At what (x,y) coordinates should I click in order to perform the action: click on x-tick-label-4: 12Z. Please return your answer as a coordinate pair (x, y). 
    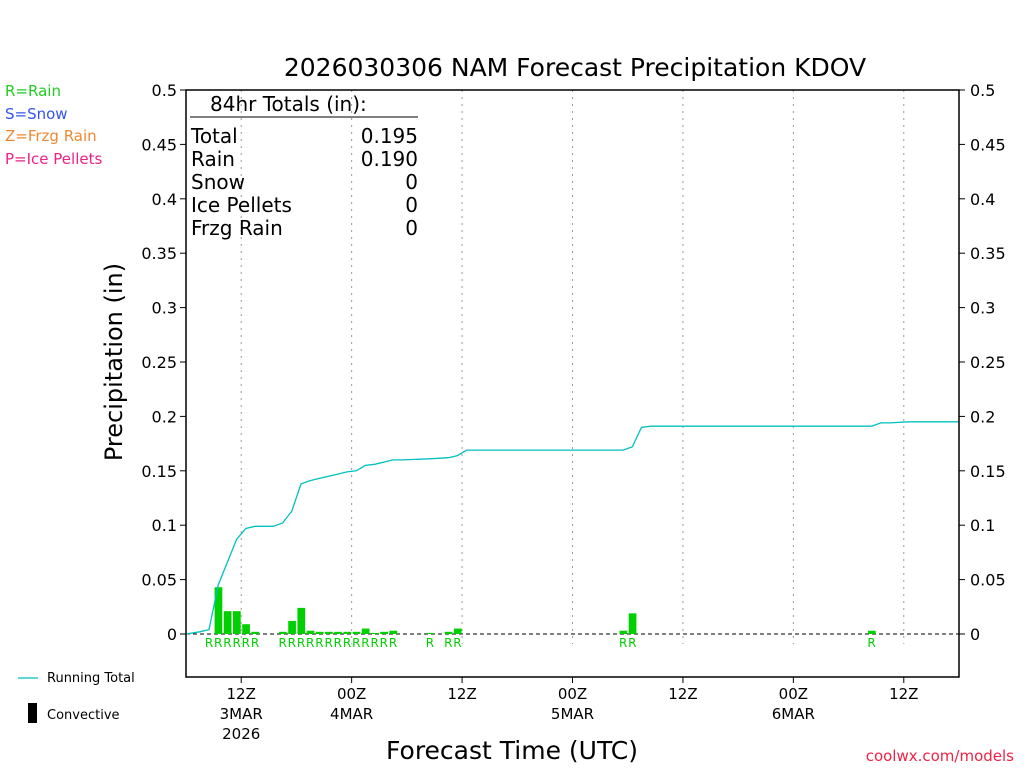
    Looking at the image, I should click on (682, 694).